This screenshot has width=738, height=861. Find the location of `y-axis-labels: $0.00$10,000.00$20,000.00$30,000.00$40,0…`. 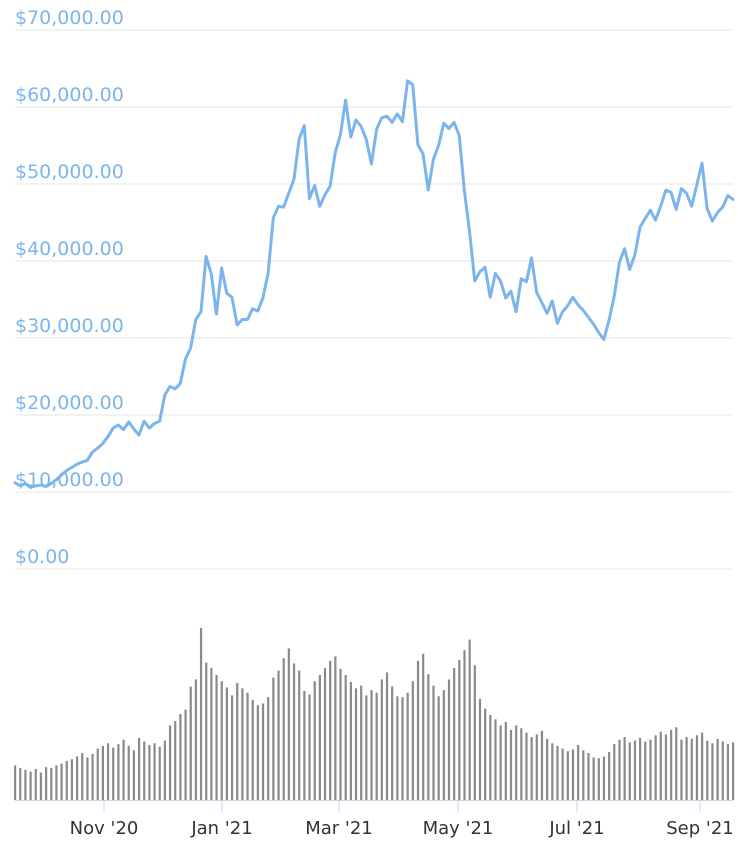

y-axis-labels: $0.00$10,000.00$20,000.00$30,000.00$40,0… is located at coordinates (69, 287).